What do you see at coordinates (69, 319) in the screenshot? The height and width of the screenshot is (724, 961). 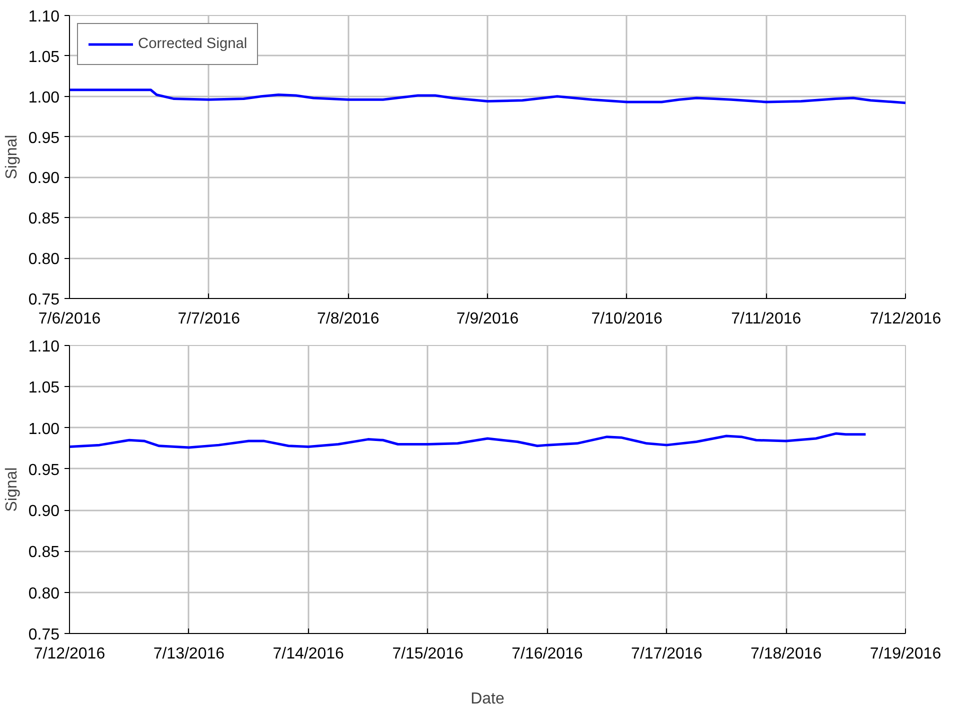 I see `x-tick-label: 7/6/2016` at bounding box center [69, 319].